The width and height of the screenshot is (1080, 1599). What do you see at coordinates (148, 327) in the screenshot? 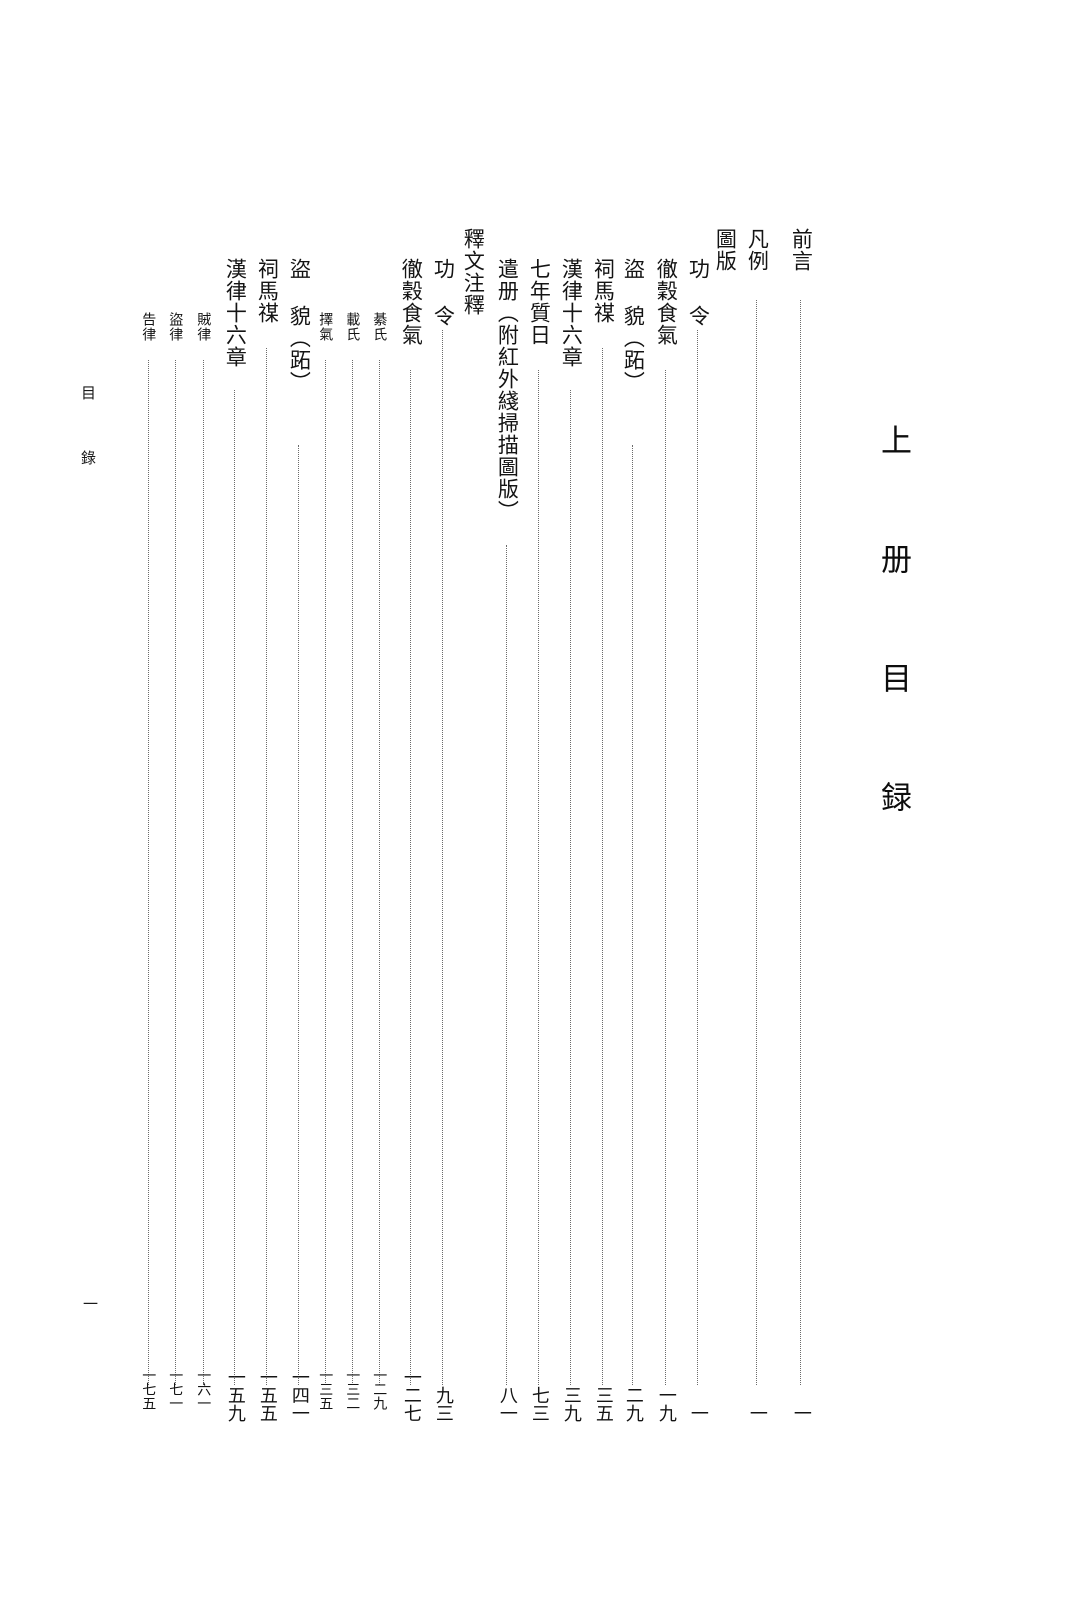
I see `toc-entry-label: 告律` at bounding box center [148, 327].